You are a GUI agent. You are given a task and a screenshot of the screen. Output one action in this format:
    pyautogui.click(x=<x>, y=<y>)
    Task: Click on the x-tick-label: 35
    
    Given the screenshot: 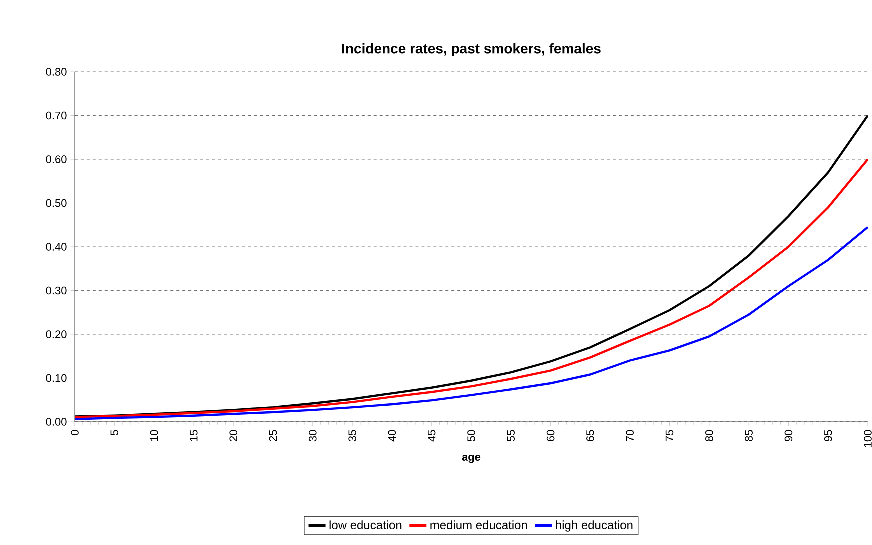 What is the action you would take?
    pyautogui.click(x=352, y=436)
    